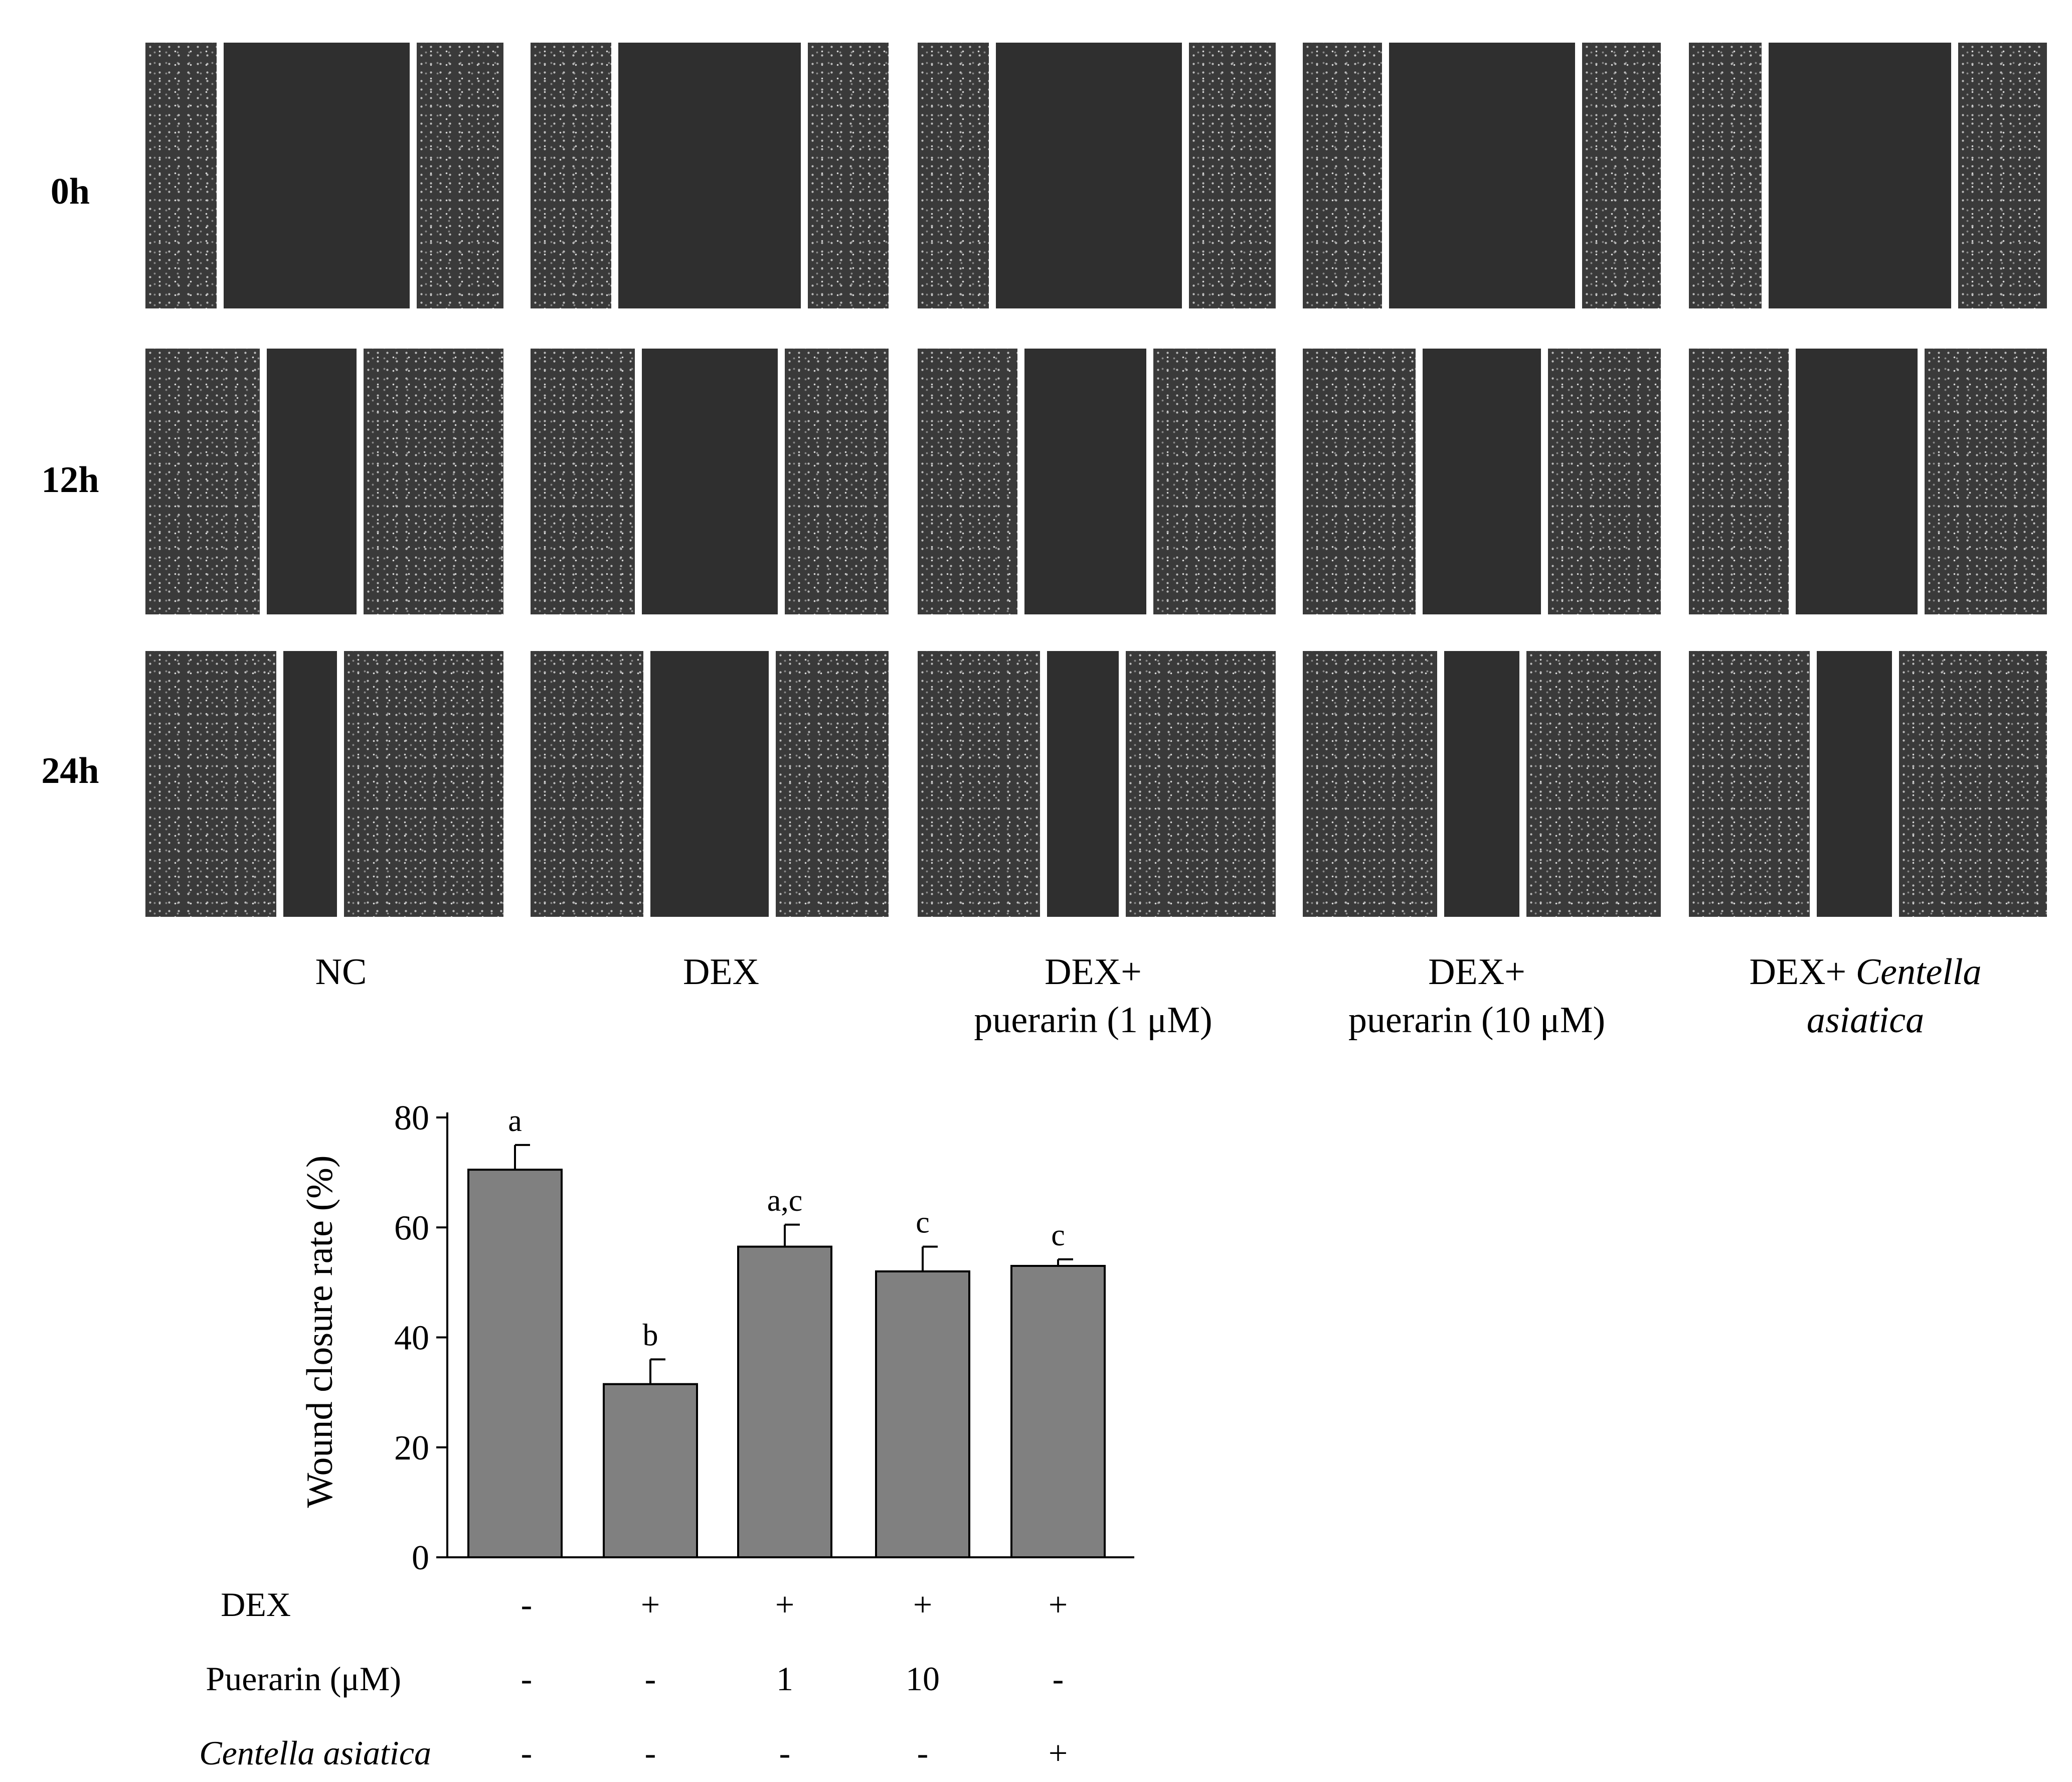 The image size is (2072, 1782). I want to click on y-axis-label: Wound closure rate (%), so click(319, 1332).